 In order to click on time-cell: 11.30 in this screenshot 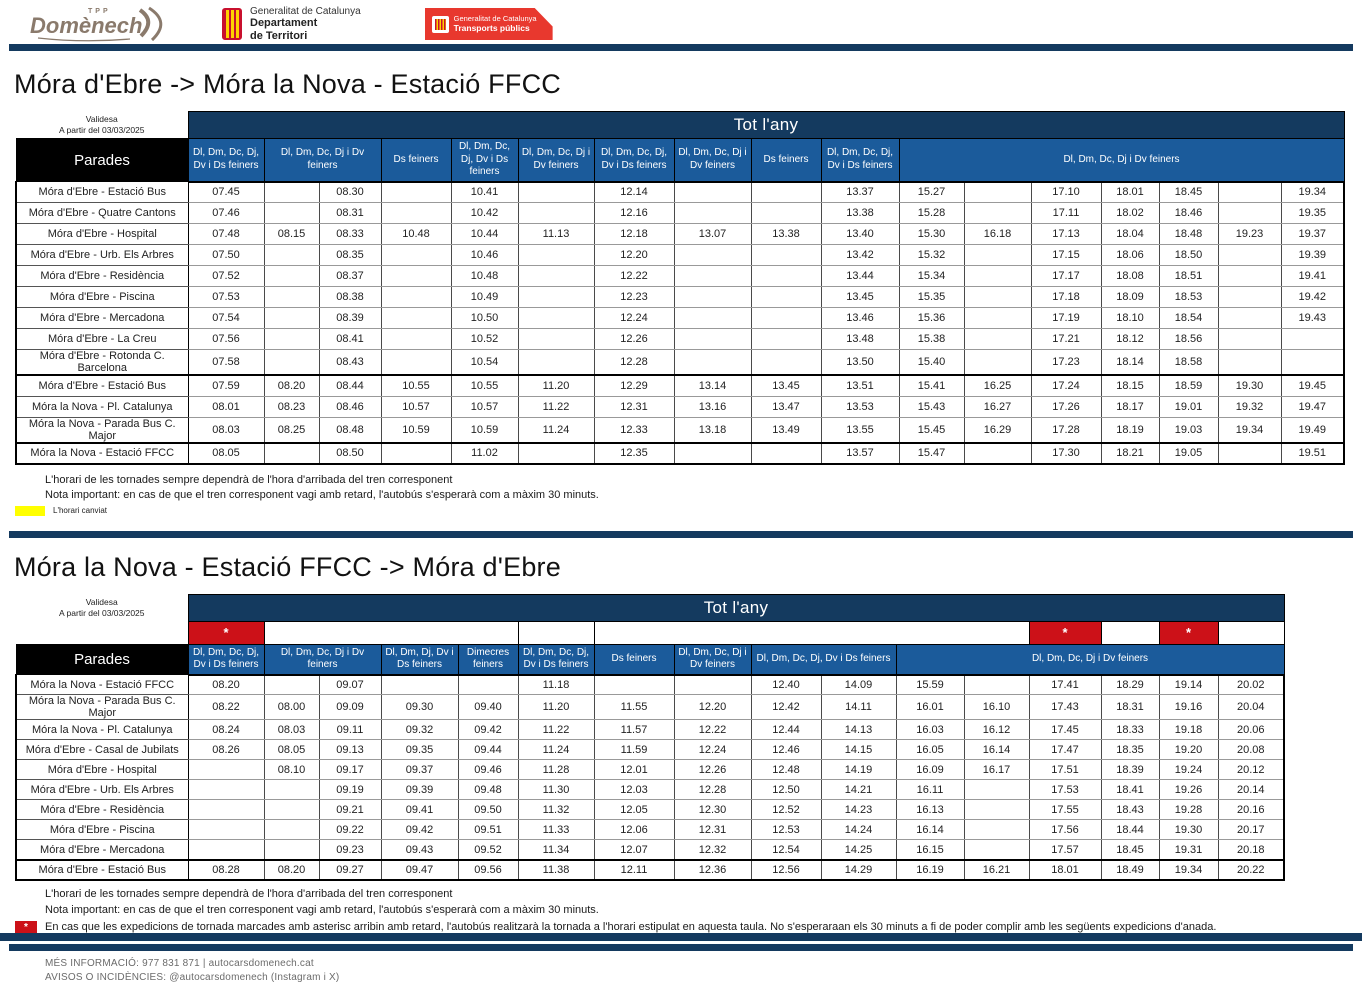, I will do `click(556, 790)`.